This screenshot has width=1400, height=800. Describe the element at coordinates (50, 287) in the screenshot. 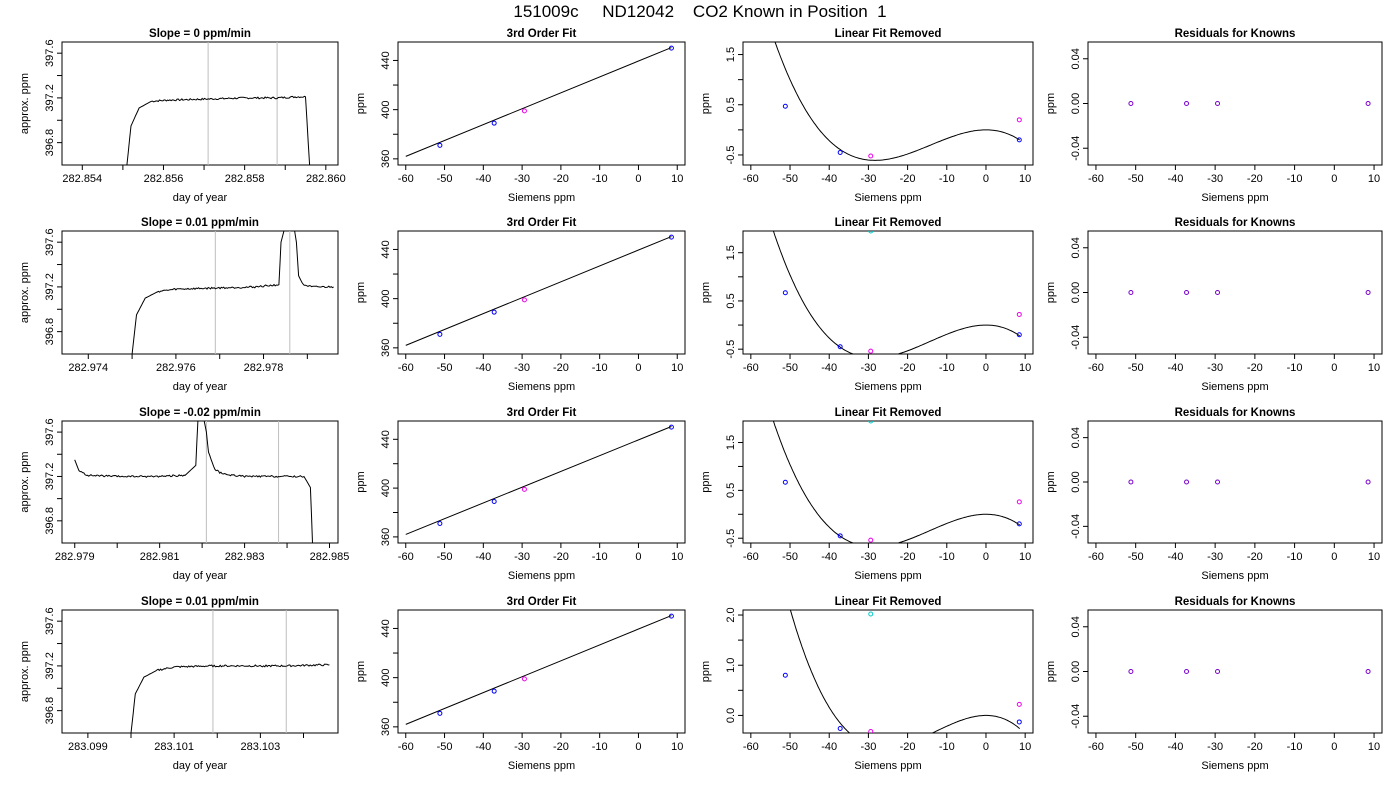

I see `y-tick-label: 397.2` at that location.